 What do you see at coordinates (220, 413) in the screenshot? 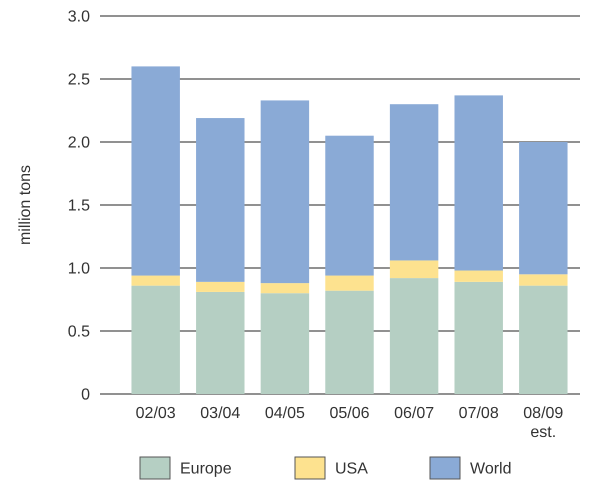
I see `x-tick-label: 03/04` at bounding box center [220, 413].